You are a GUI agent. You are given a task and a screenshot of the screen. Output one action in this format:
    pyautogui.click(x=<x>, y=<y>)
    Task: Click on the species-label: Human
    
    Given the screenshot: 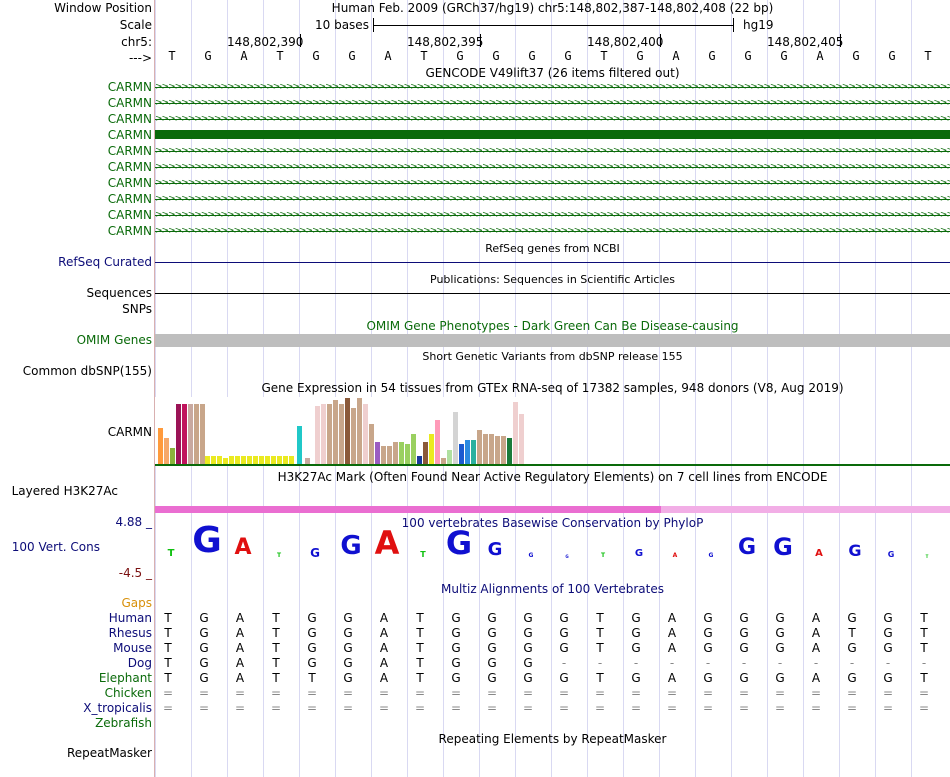 What is the action you would take?
    pyautogui.click(x=130, y=618)
    